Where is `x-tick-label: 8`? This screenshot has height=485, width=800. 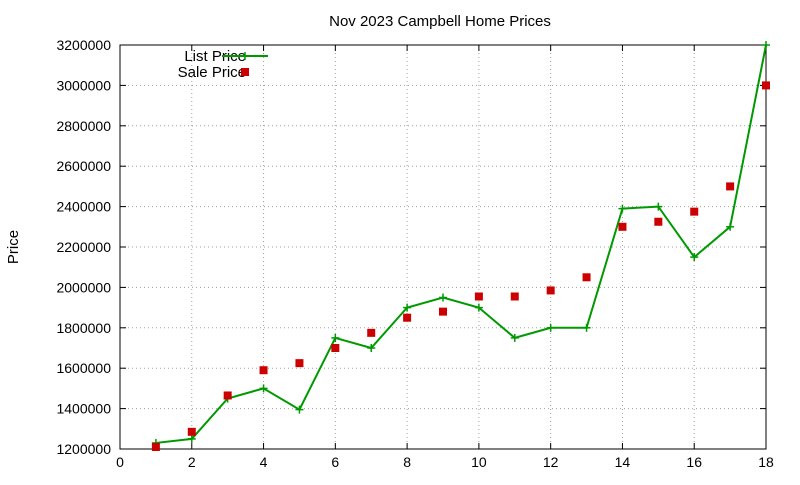
x-tick-label: 8 is located at coordinates (407, 462).